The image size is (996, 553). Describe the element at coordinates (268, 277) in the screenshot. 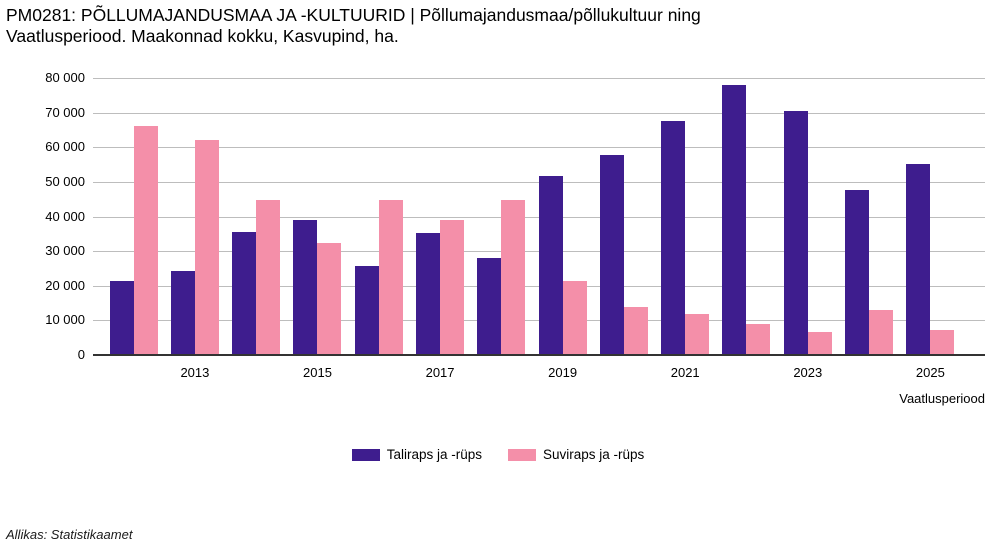

I see `bar-suviraps-2014` at that location.